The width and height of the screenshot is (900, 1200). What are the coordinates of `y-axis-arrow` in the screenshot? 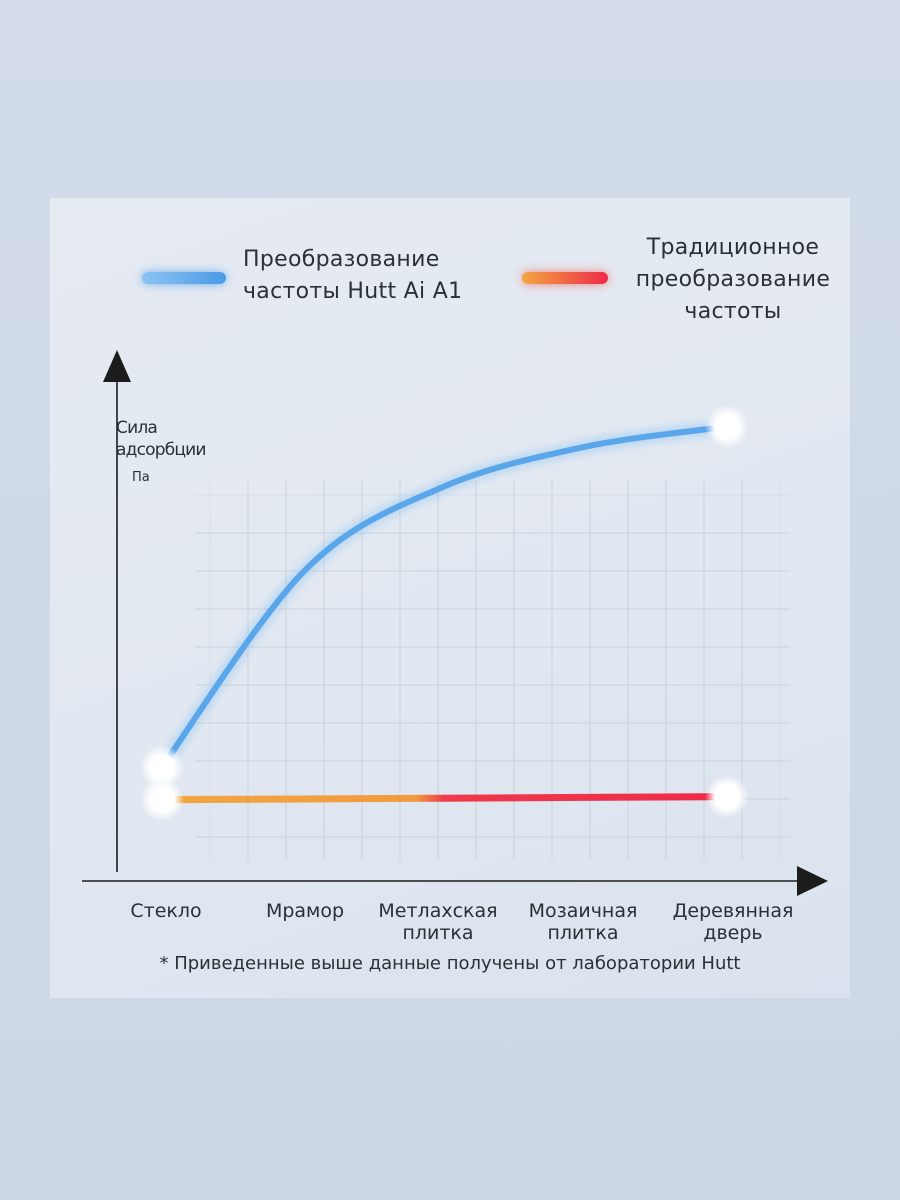 It's located at (117, 366).